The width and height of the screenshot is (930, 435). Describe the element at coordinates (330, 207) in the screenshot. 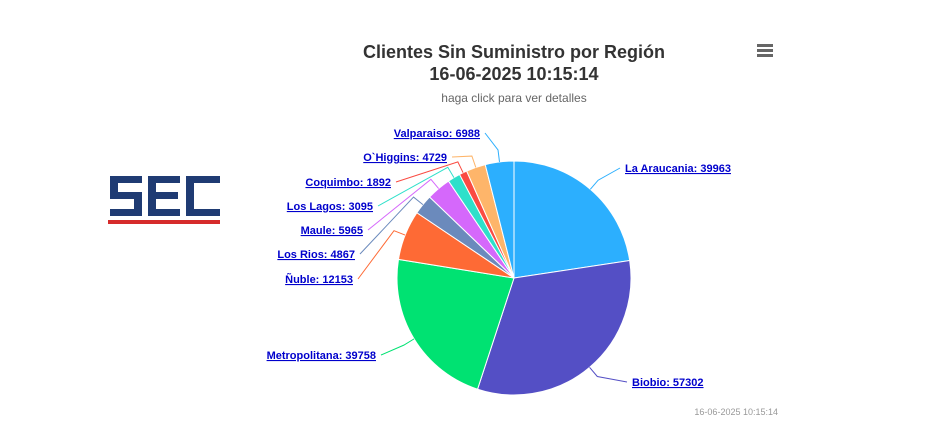

I see `pie-label-7: Los Lagos: 3095` at that location.